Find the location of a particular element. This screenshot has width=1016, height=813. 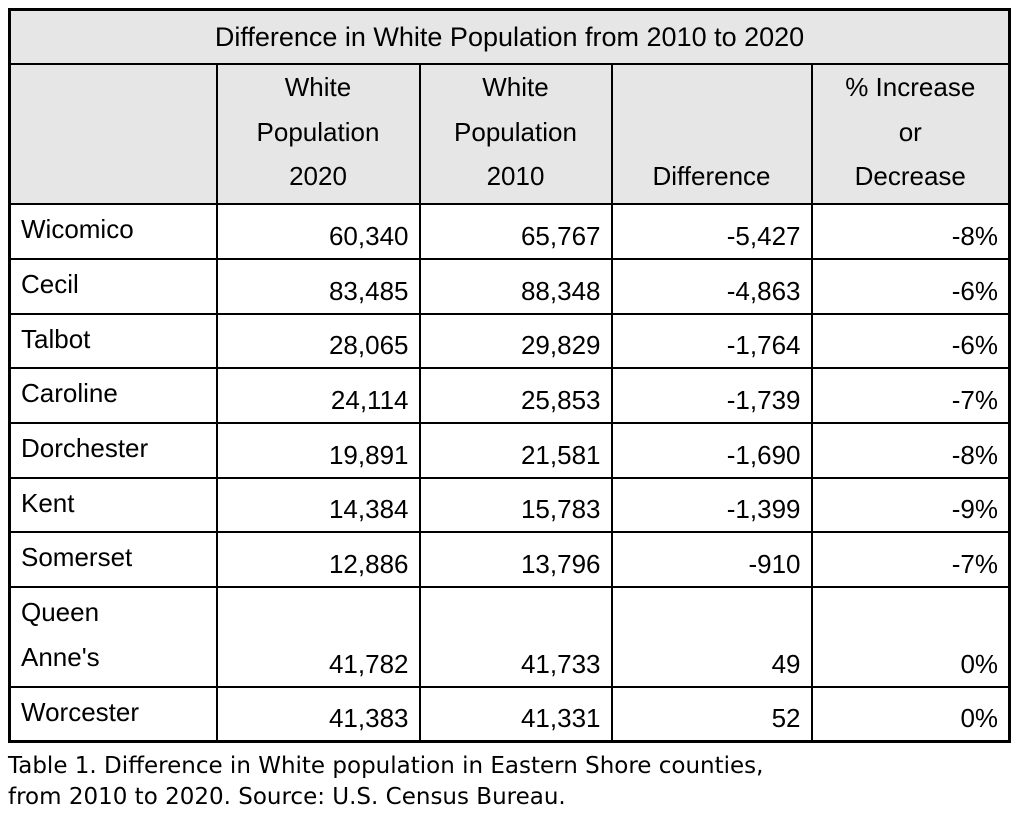

pop2020-value: 28,065 is located at coordinates (318, 341).